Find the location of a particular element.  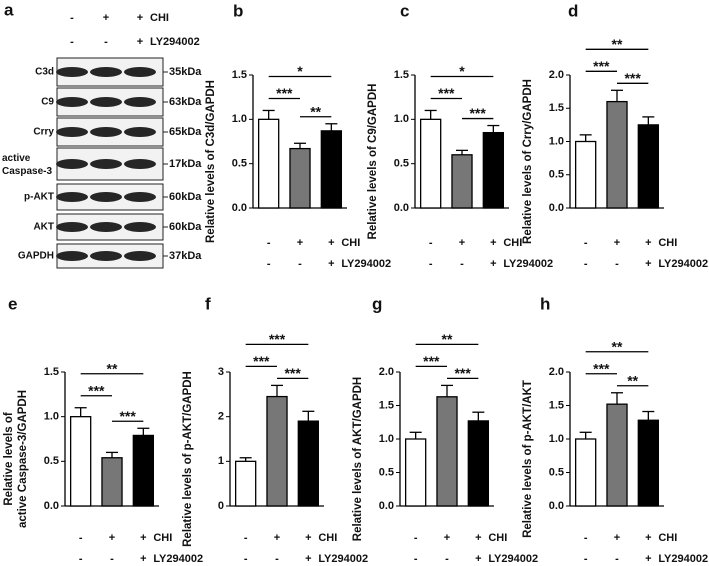

band-size: 17kDa is located at coordinates (185, 164).